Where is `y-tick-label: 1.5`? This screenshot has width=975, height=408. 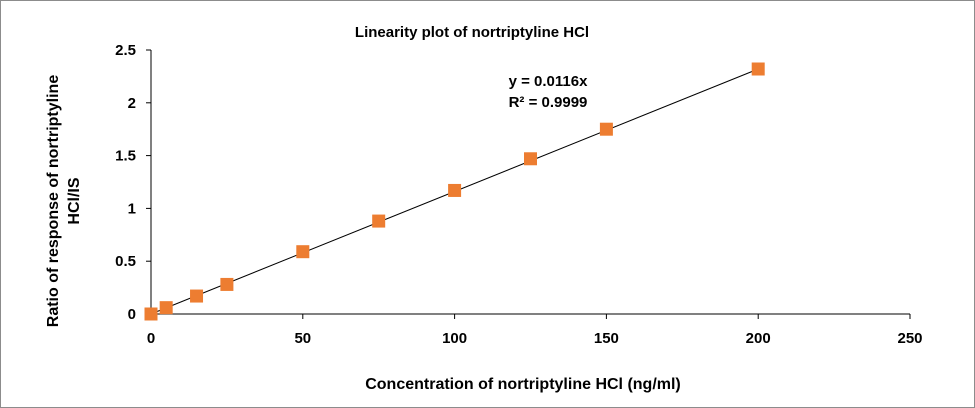
y-tick-label: 1.5 is located at coordinates (125, 156).